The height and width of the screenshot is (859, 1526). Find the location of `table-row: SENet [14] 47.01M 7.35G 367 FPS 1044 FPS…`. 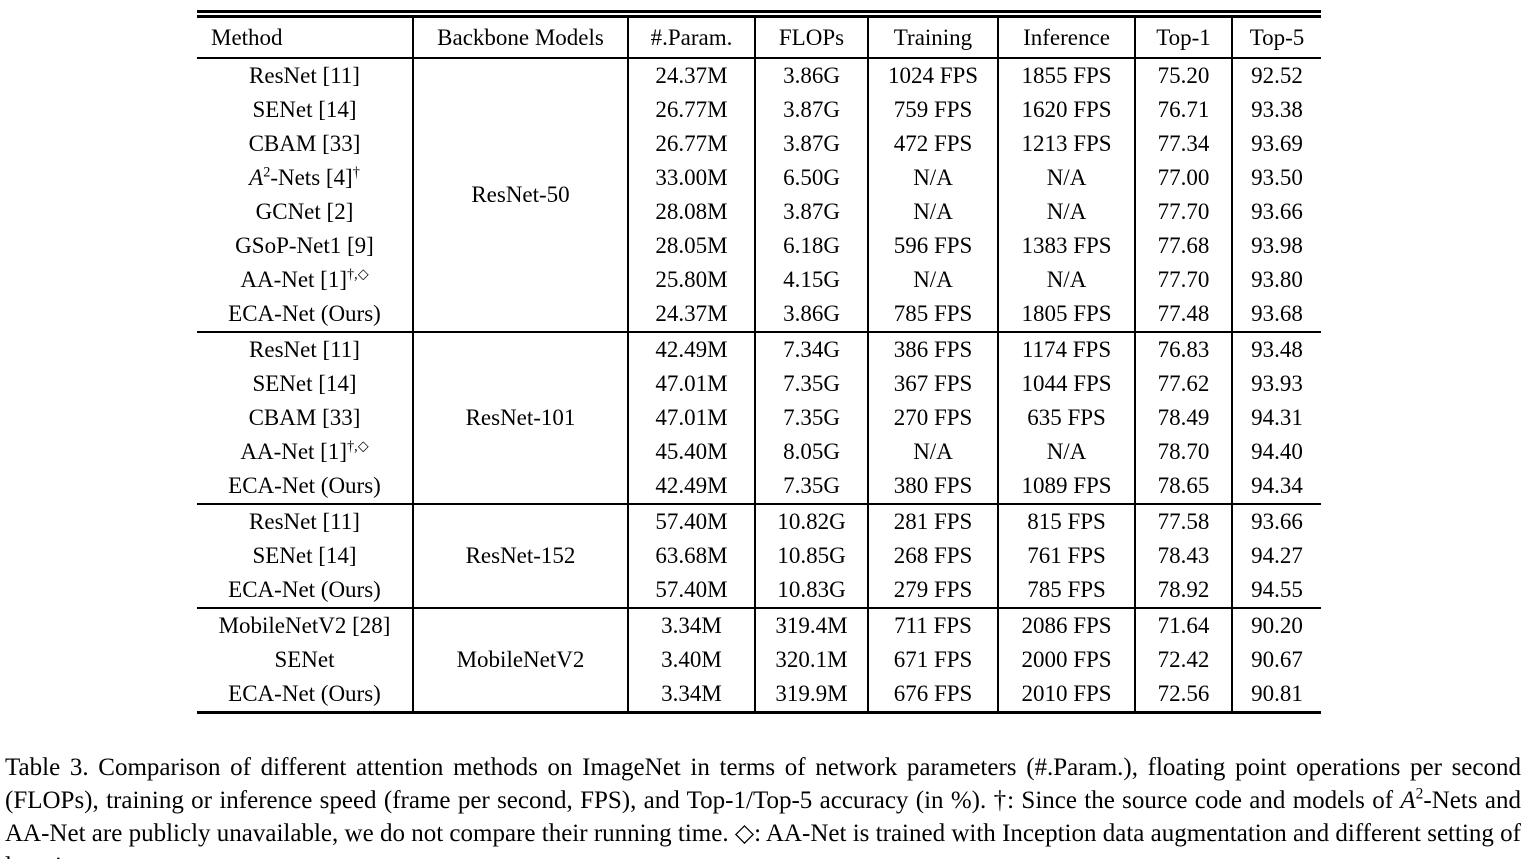

table-row: SENet [14] 47.01M 7.35G 367 FPS 1044 FPS… is located at coordinates (759, 384).